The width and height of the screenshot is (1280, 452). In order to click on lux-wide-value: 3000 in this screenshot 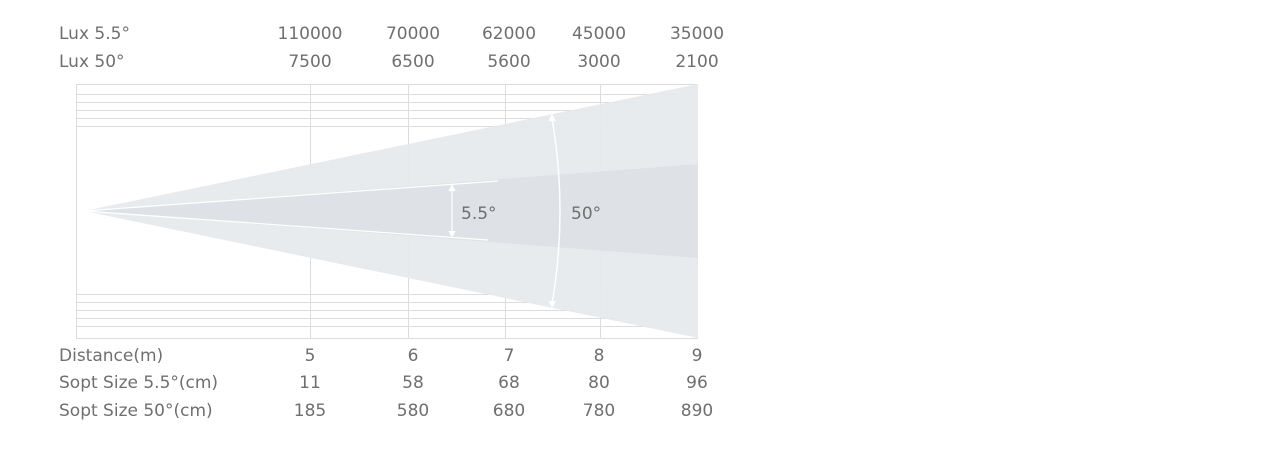, I will do `click(599, 62)`.